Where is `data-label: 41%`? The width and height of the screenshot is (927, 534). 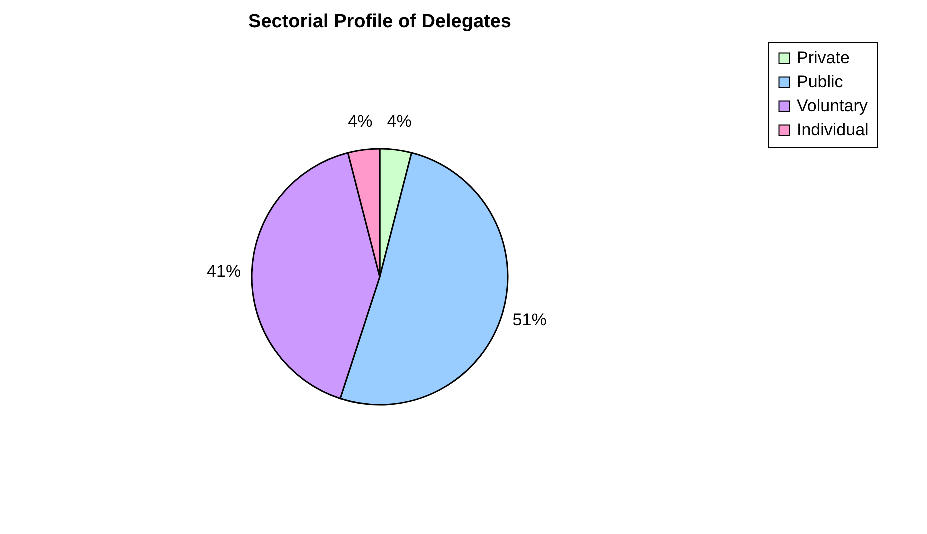 data-label: 41% is located at coordinates (224, 272).